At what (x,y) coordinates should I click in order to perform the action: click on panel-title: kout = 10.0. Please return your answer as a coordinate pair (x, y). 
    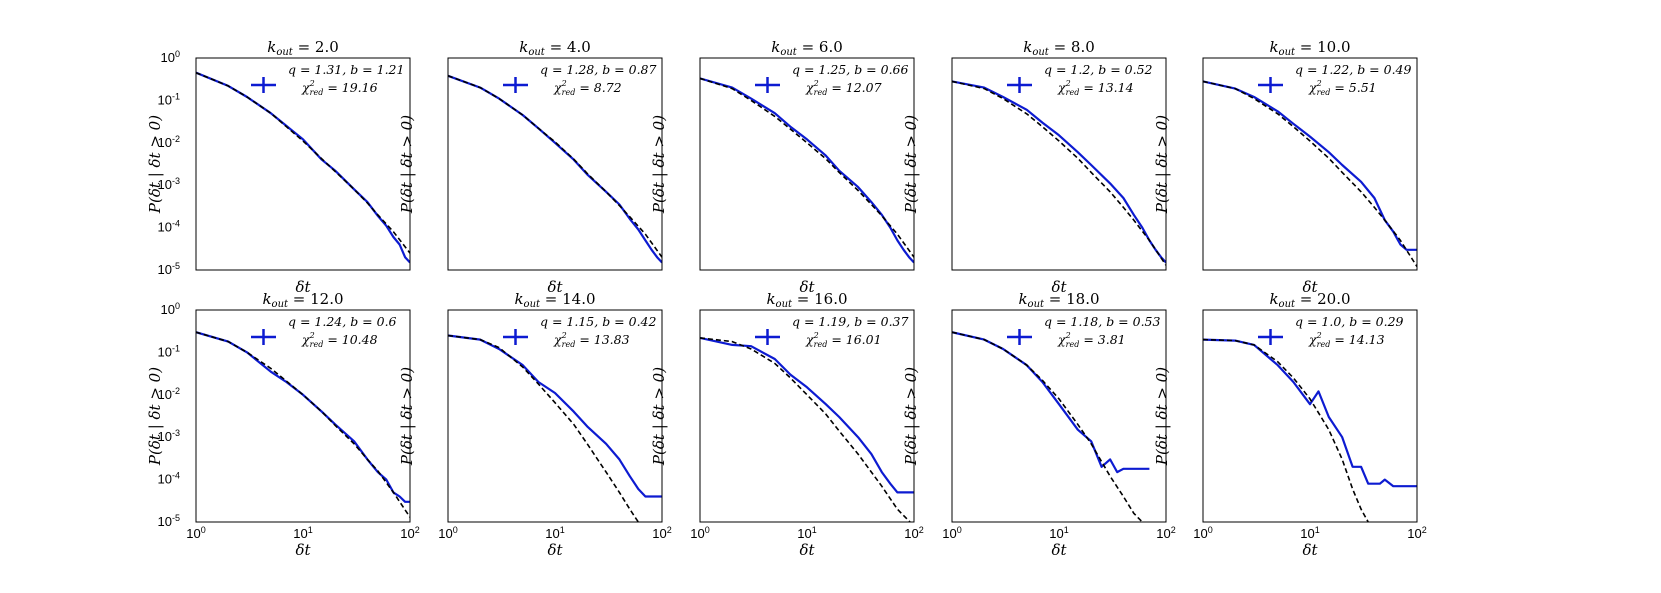
    Looking at the image, I should click on (1309, 48).